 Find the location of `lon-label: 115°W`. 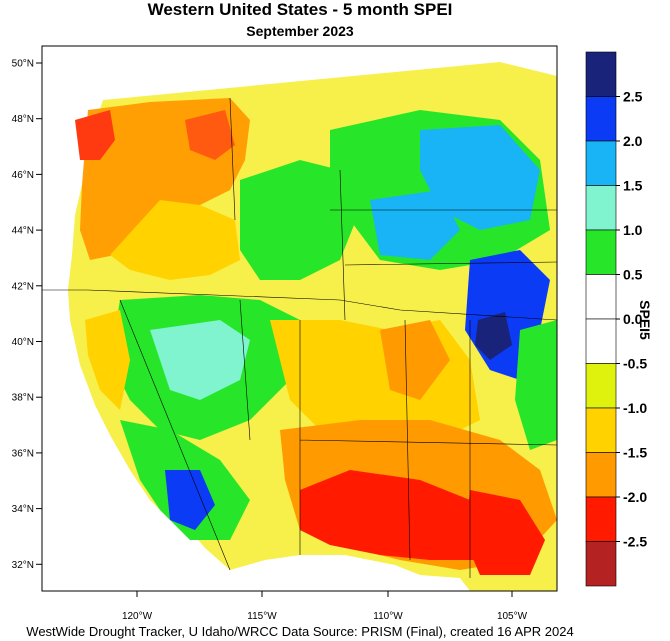

lon-label: 115°W is located at coordinates (262, 616).